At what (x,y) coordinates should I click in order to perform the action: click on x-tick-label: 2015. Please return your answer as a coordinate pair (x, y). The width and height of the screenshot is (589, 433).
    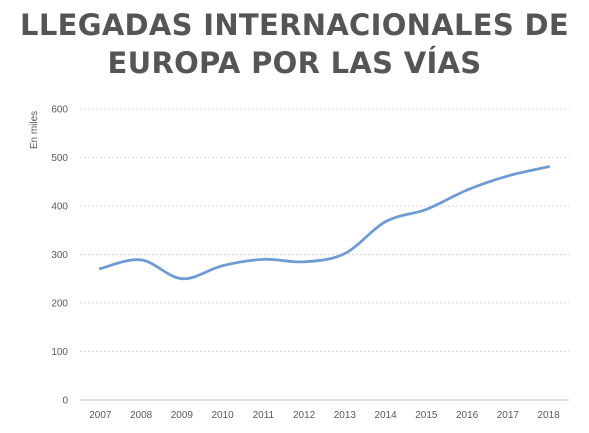
    Looking at the image, I should click on (426, 415).